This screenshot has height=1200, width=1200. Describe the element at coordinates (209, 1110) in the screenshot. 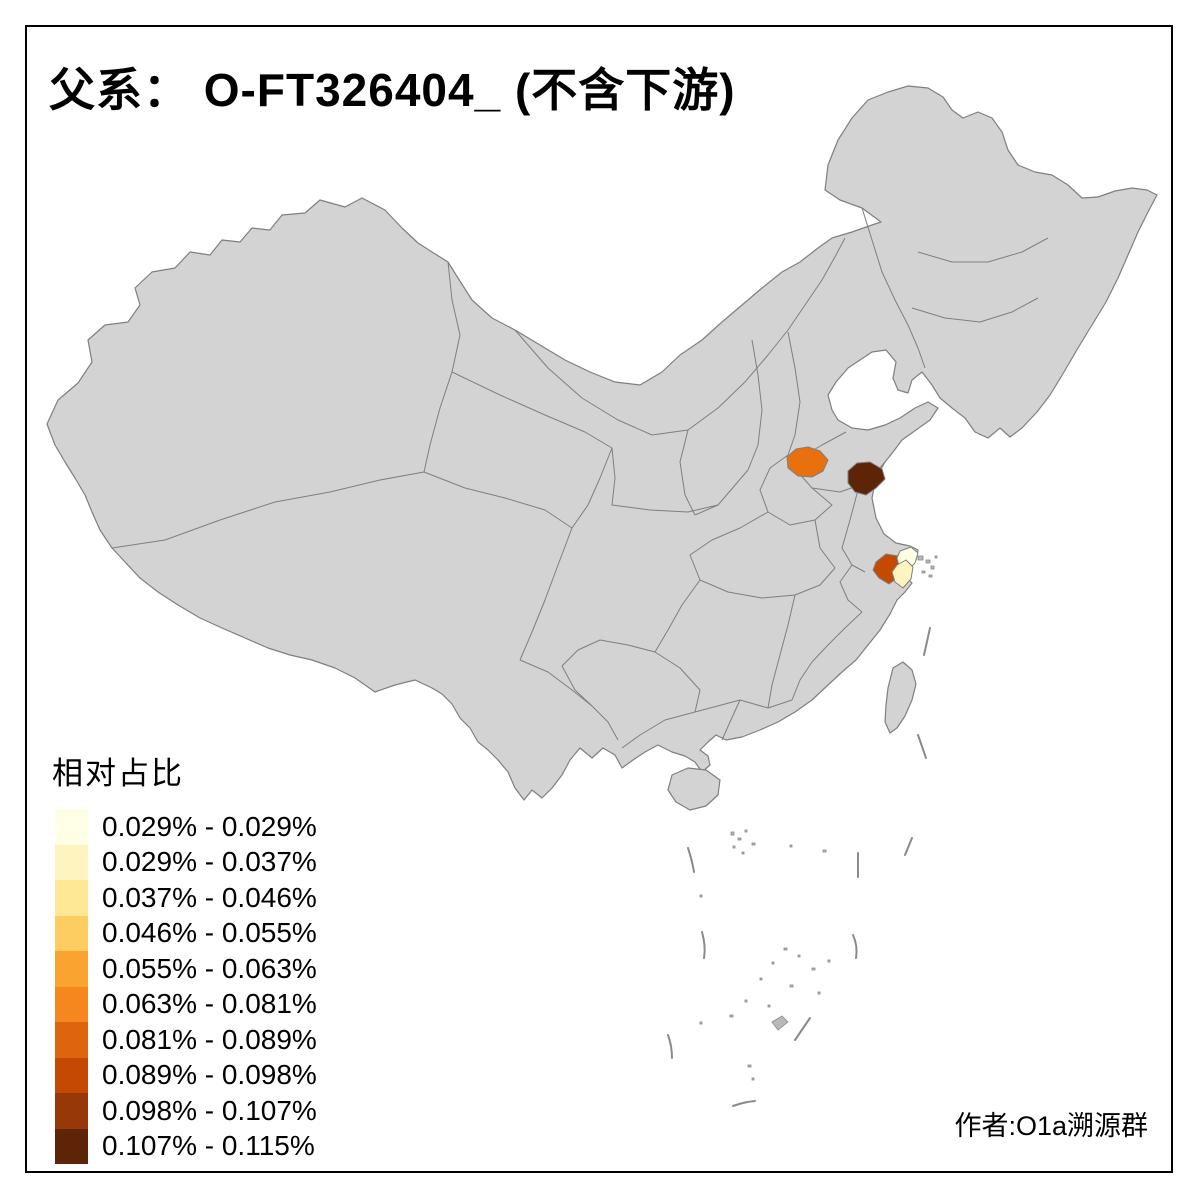

I see `legend-label: 0.098% - 0.107%` at that location.